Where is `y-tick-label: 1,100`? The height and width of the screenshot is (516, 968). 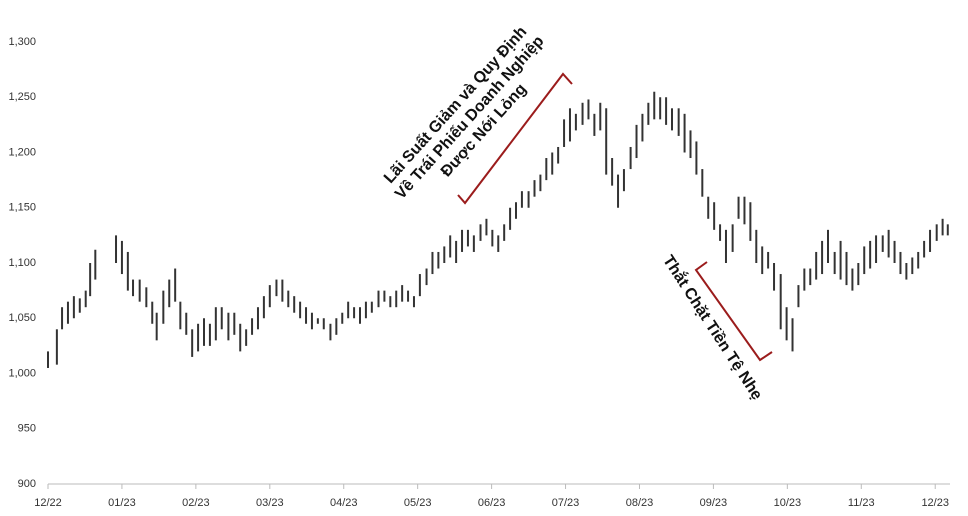
y-tick-label: 1,100 is located at coordinates (22, 263).